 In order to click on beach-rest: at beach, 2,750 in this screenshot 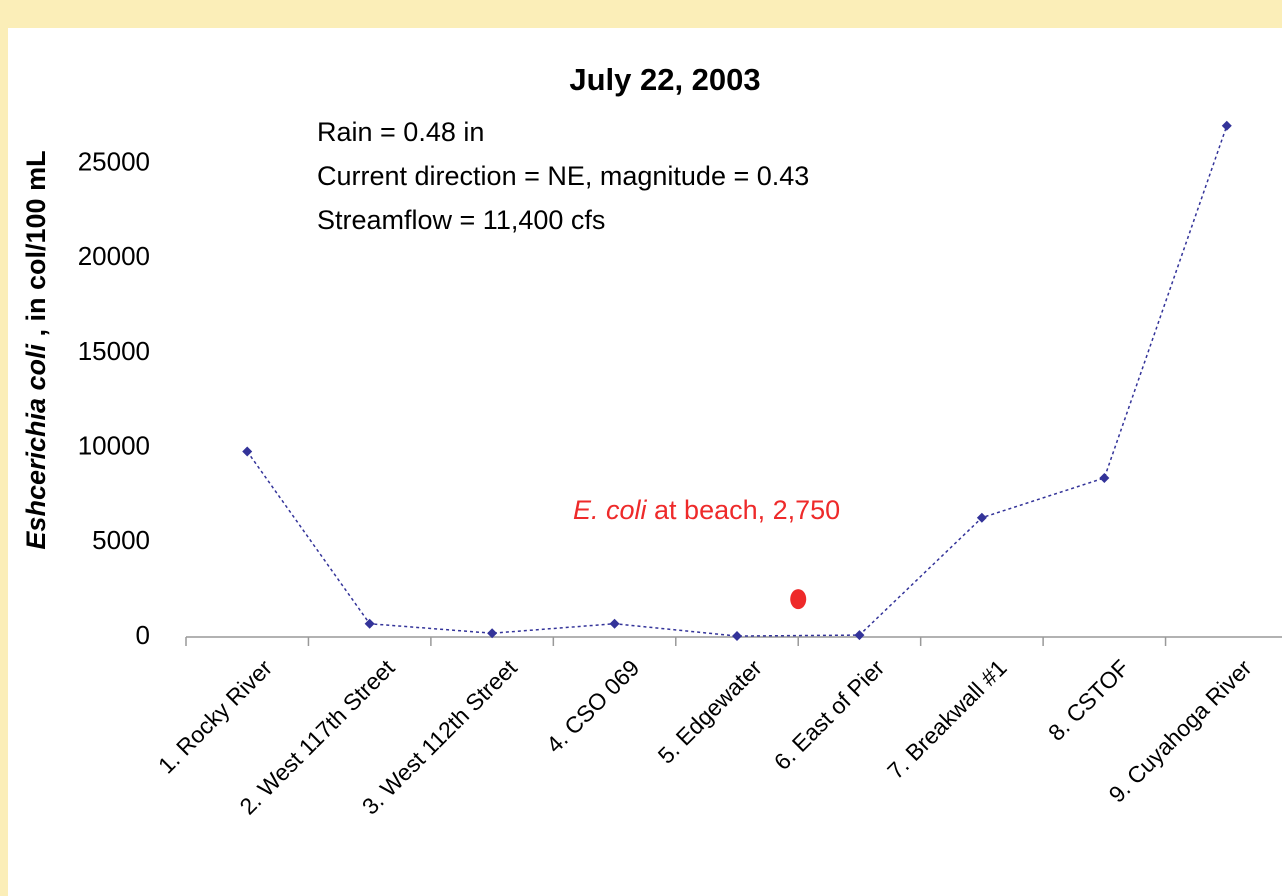, I will do `click(744, 510)`.